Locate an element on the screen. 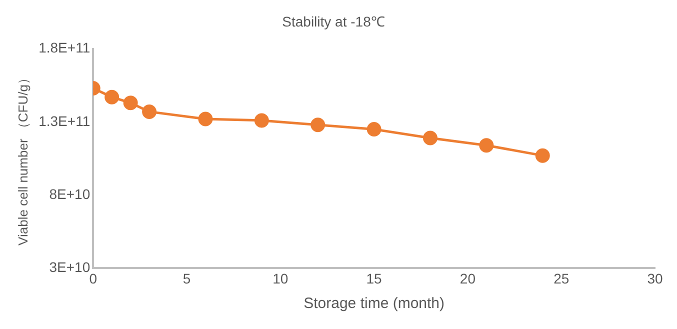 Image resolution: width=677 pixels, height=329 pixels. x-tick-label: 25 is located at coordinates (562, 278).